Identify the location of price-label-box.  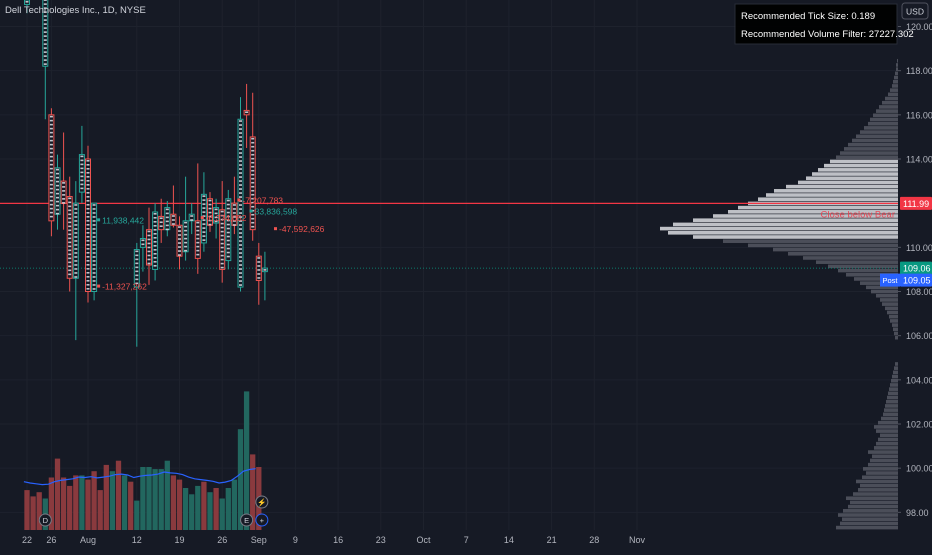
(916, 268).